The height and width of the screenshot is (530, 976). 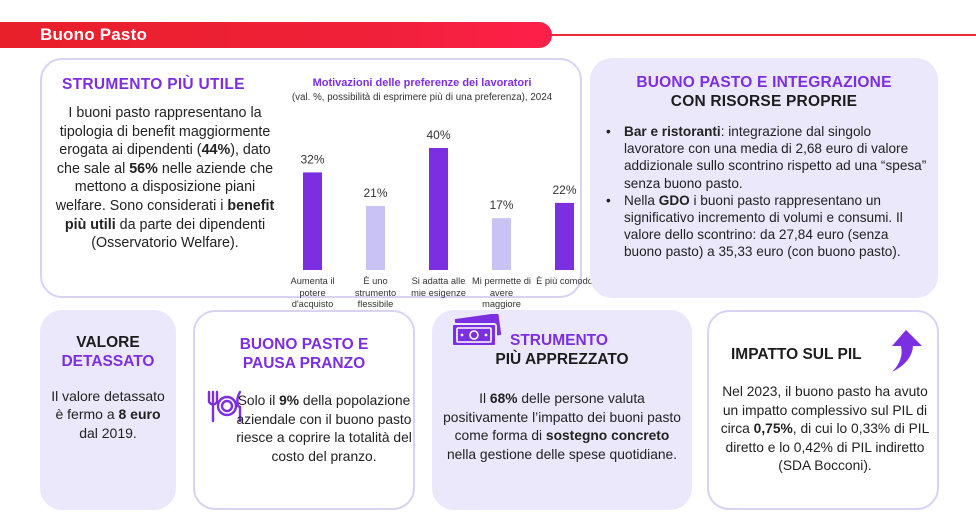 What do you see at coordinates (764, 101) in the screenshot?
I see `card-subtitle: CON RISORSE PROPRIE` at bounding box center [764, 101].